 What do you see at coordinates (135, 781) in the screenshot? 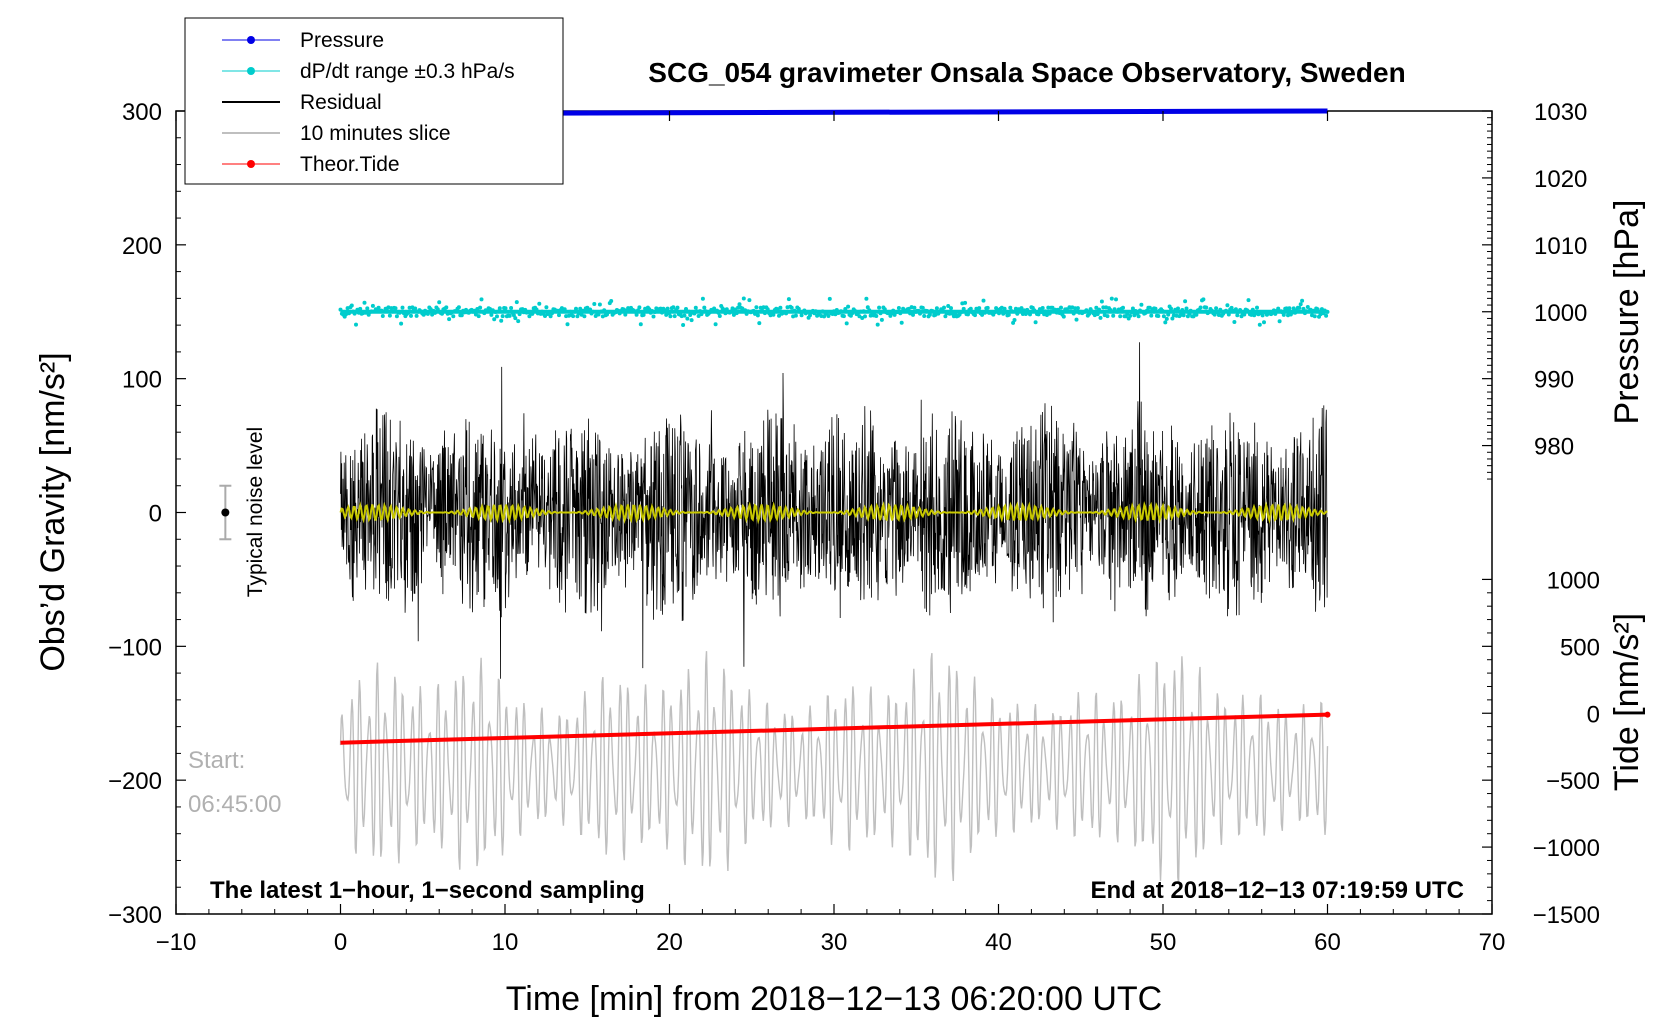
I see `y-tick-label: −200` at bounding box center [135, 781].